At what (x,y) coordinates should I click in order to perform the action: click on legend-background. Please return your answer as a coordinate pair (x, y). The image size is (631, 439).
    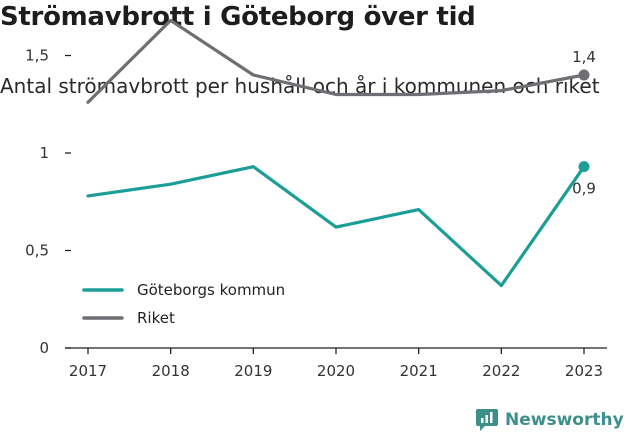
    Looking at the image, I should click on (199, 305).